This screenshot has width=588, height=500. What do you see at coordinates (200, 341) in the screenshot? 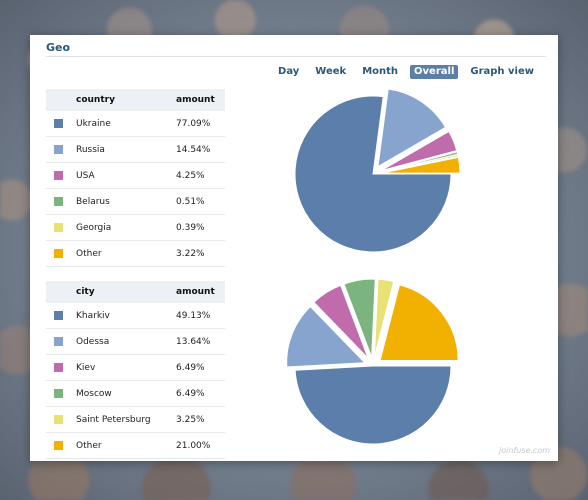
I see `city-amount: 13.64%` at bounding box center [200, 341].